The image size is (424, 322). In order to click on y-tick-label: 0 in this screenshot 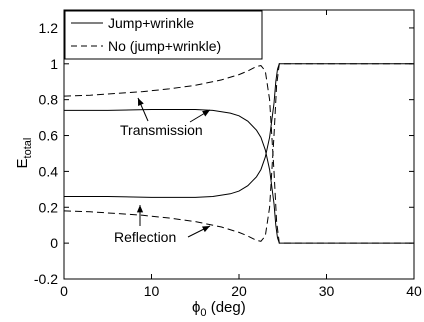, I will do `click(54, 243)`.